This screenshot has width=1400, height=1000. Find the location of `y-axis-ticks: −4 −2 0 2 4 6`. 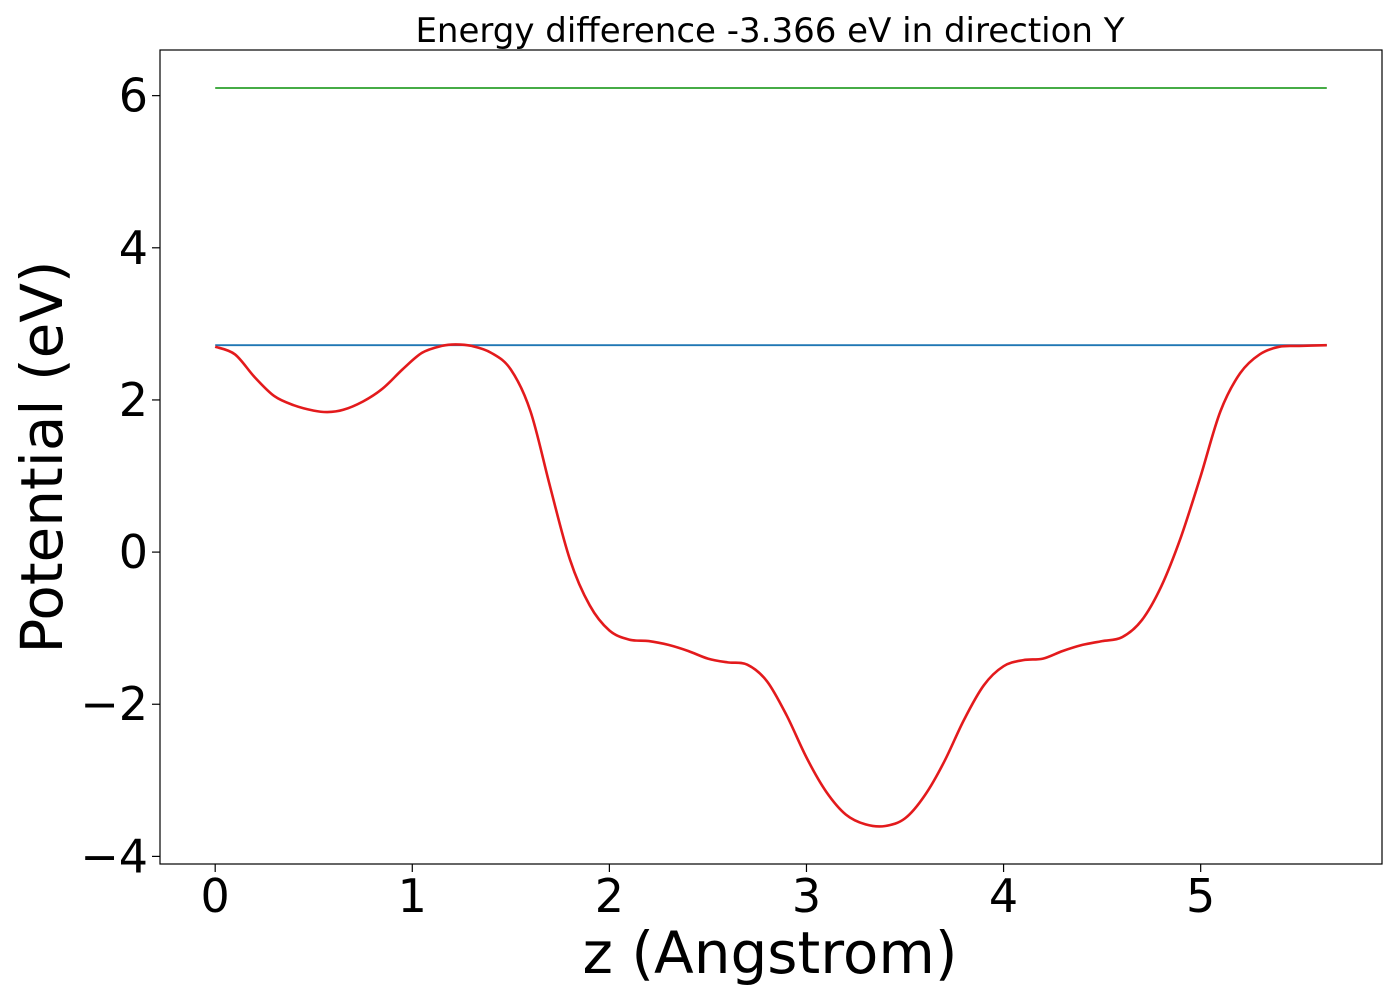

y-axis-ticks: −4 −2 0 2 4 6 is located at coordinates (120, 476).